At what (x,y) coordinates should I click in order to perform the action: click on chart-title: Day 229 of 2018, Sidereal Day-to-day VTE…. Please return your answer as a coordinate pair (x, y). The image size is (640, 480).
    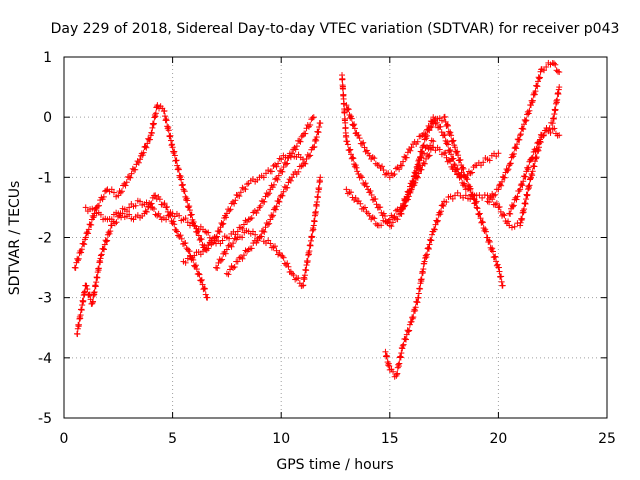
    Looking at the image, I should click on (335, 29).